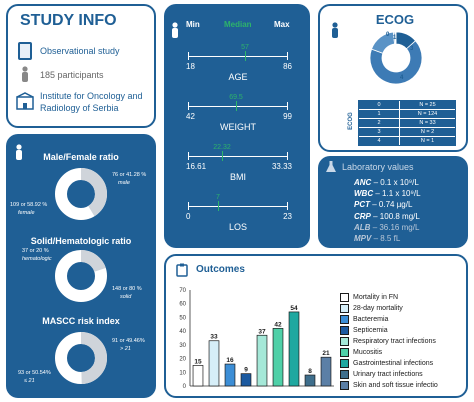 The height and width of the screenshot is (402, 474). Describe the element at coordinates (363, 238) in the screenshot. I see `lab-name: MPV` at that location.